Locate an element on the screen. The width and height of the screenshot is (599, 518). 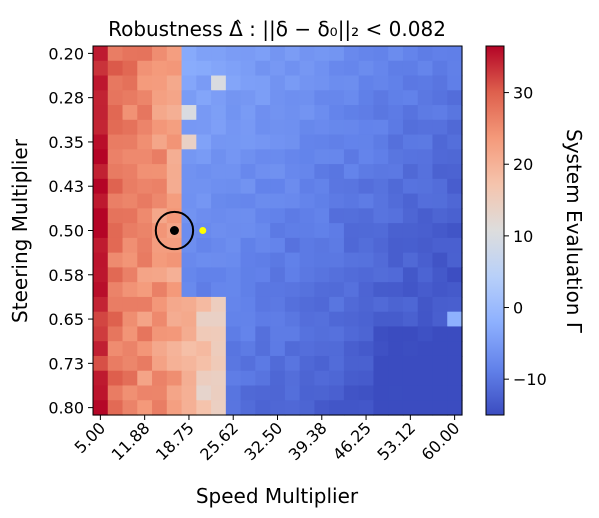
markers is located at coordinates (180, 230).